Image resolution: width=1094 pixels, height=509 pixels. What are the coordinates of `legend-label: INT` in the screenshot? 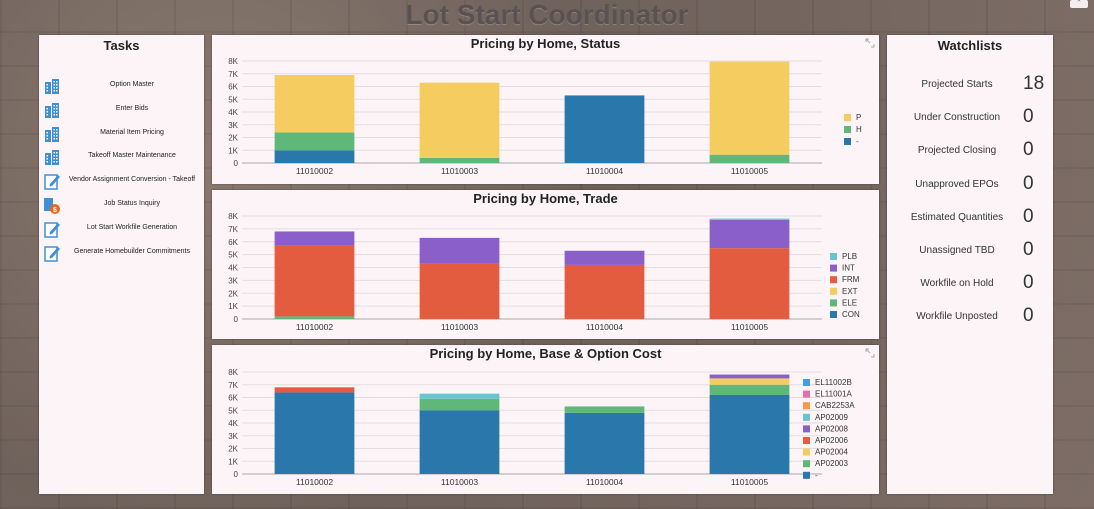 It's located at (848, 268).